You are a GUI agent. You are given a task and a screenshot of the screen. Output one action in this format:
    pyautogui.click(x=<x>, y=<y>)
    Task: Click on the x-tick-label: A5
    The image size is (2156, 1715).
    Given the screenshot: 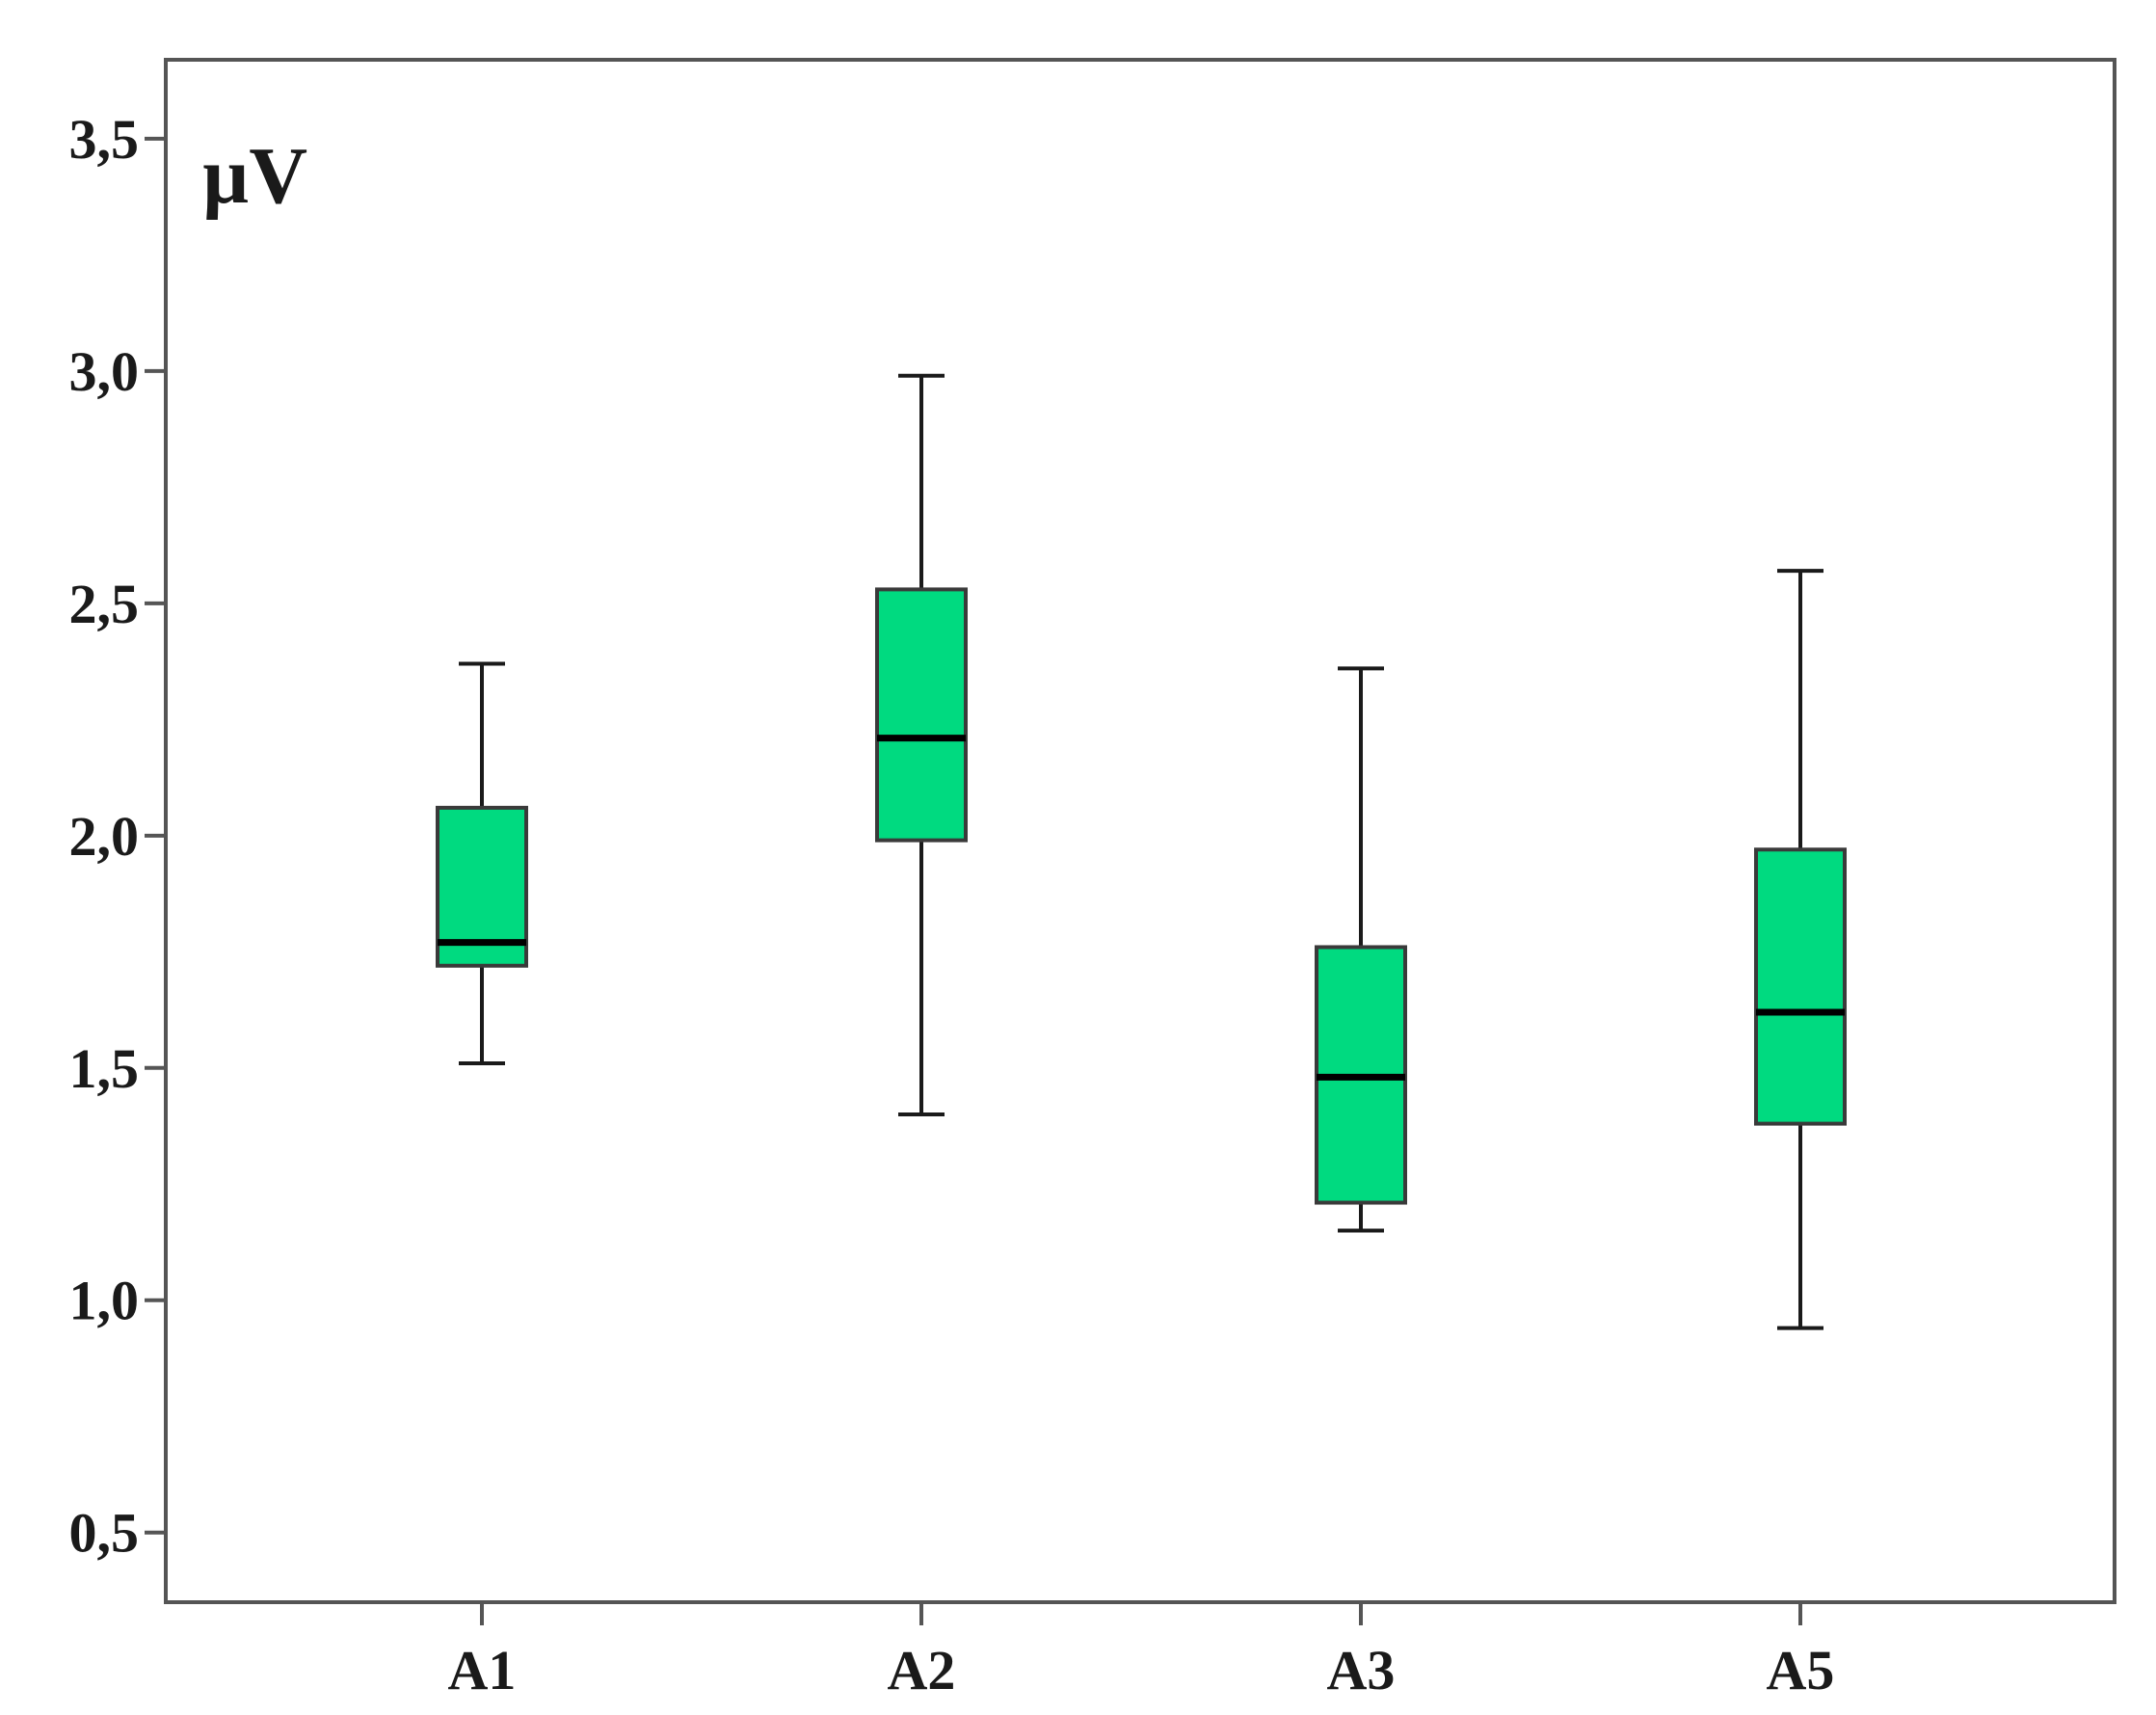 What is the action you would take?
    pyautogui.click(x=1801, y=1670)
    